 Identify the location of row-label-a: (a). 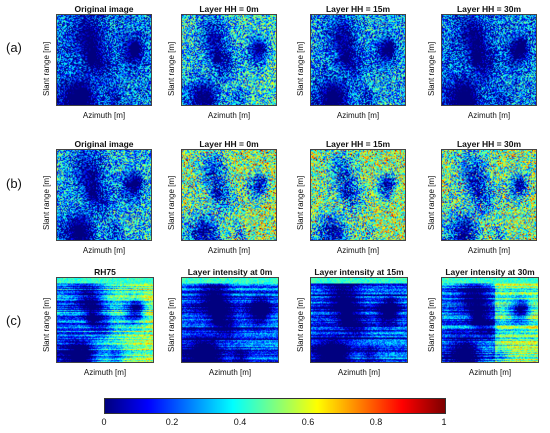
(14, 47).